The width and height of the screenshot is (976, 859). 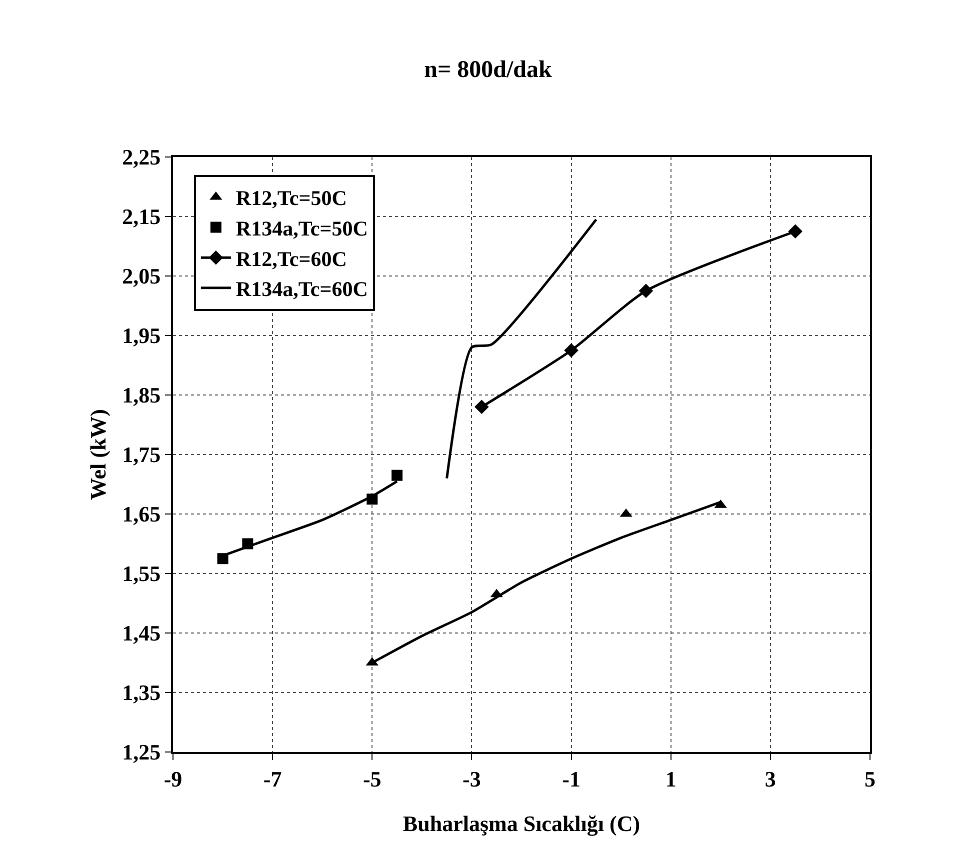 I want to click on y-tick-label: 2,05, so click(x=141, y=276).